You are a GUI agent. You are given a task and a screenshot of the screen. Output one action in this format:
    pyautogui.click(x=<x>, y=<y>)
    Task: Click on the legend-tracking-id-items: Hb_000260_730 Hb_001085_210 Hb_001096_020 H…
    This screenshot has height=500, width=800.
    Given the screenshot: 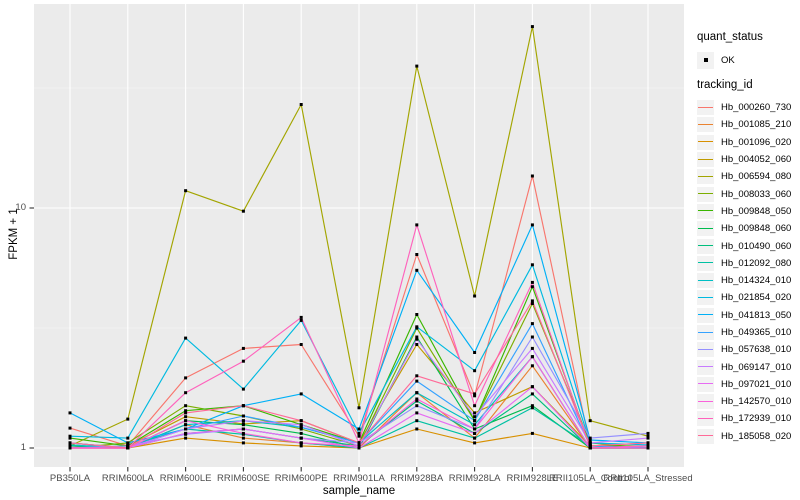 What is the action you would take?
    pyautogui.click(x=745, y=272)
    